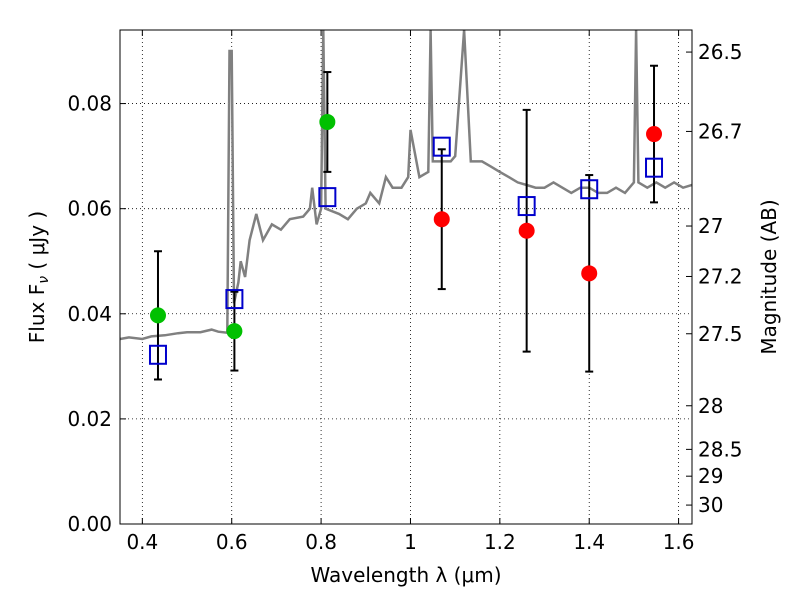 The width and height of the screenshot is (800, 600). What do you see at coordinates (710, 505) in the screenshot?
I see `y2-tick-label: 30` at bounding box center [710, 505].